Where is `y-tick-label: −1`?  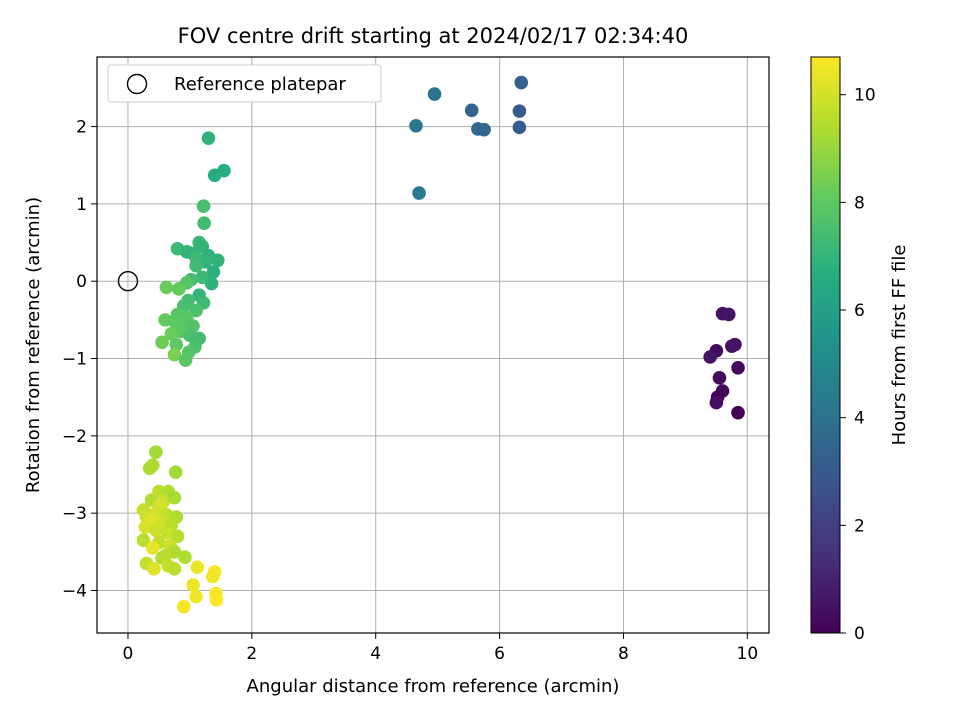
y-tick-label: −1 is located at coordinates (74, 360).